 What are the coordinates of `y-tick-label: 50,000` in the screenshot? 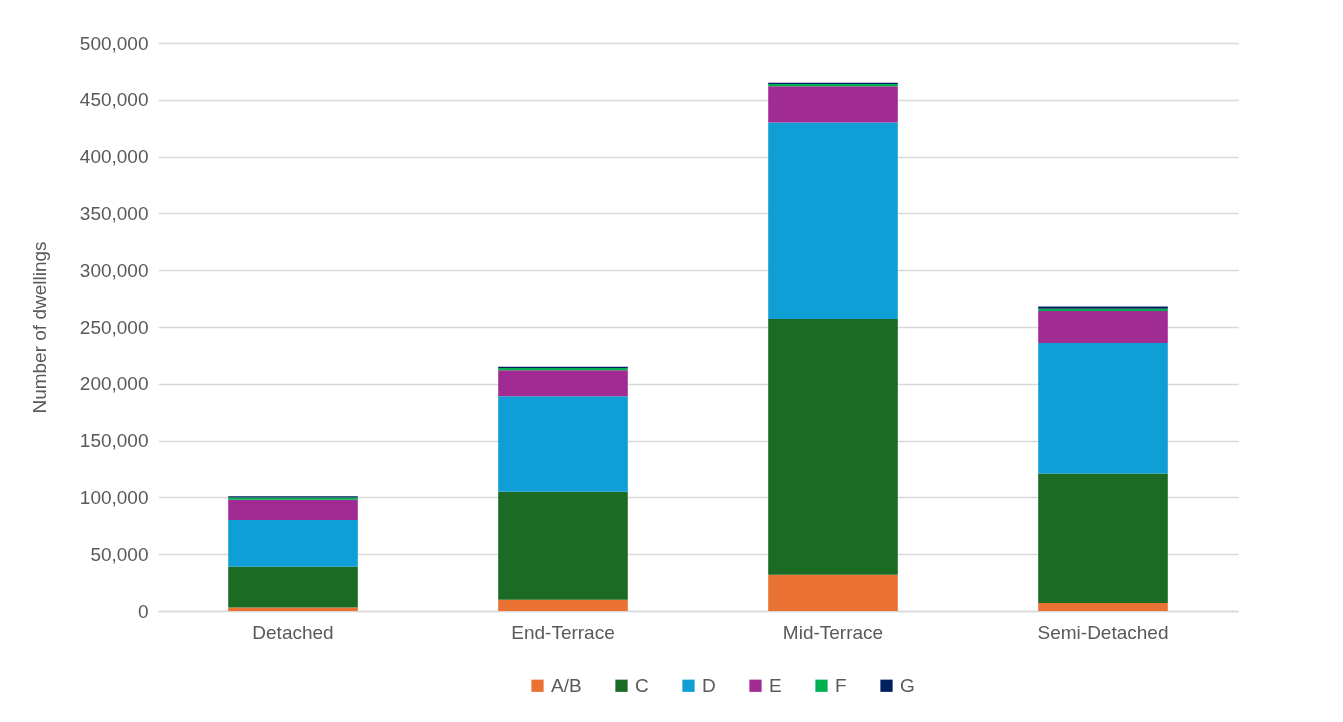 It's located at (119, 554).